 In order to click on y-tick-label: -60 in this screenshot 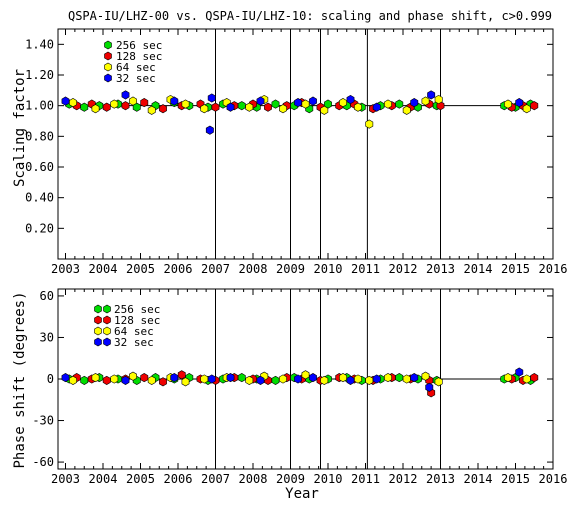, I will do `click(43, 462)`.